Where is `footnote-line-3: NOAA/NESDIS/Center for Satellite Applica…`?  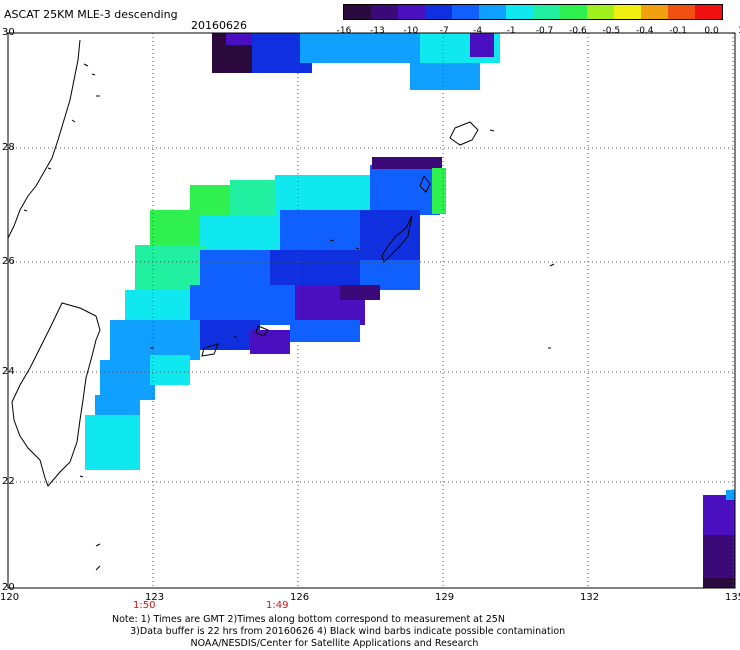
footnote-line-3: NOAA/NESDIS/Center for Satellite Applica… is located at coordinates (334, 643).